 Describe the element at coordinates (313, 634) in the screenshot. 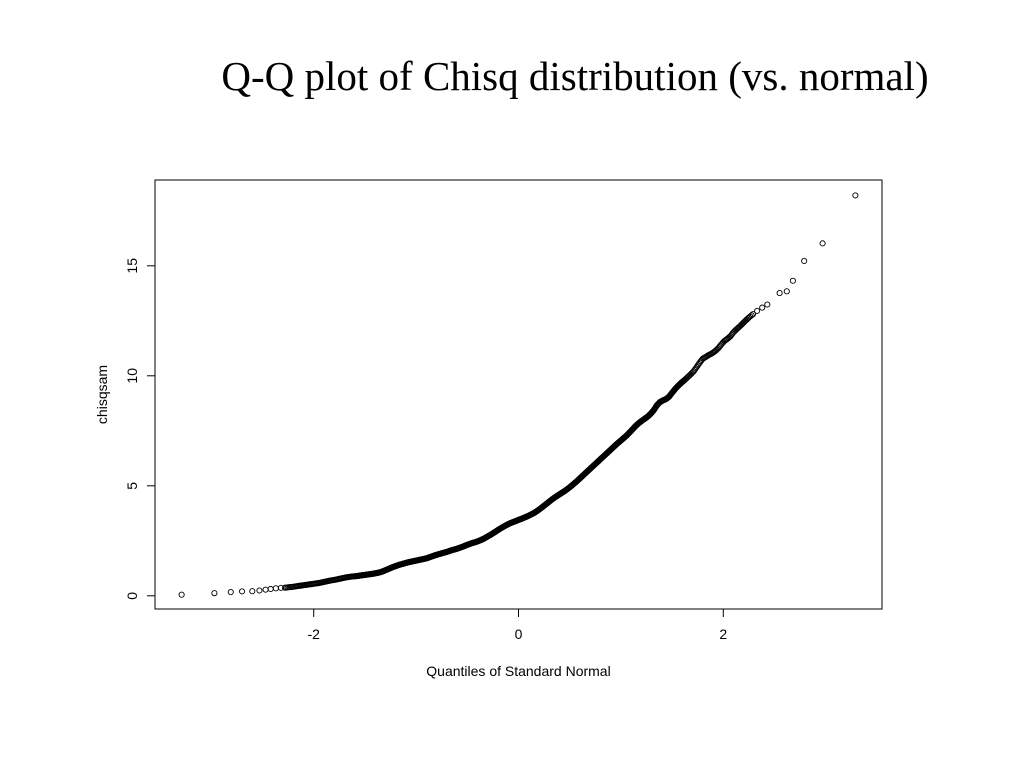

I see `x-tick-label: -2` at that location.